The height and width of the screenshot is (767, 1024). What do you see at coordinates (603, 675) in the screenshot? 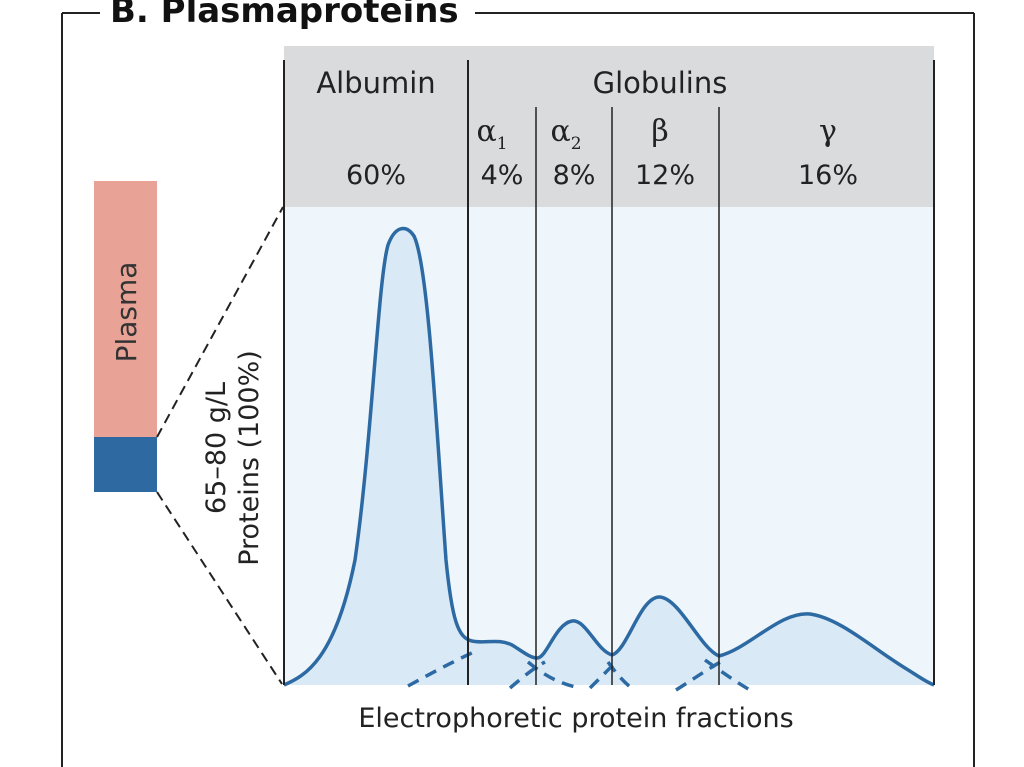
I see `beta-component-dashed` at bounding box center [603, 675].